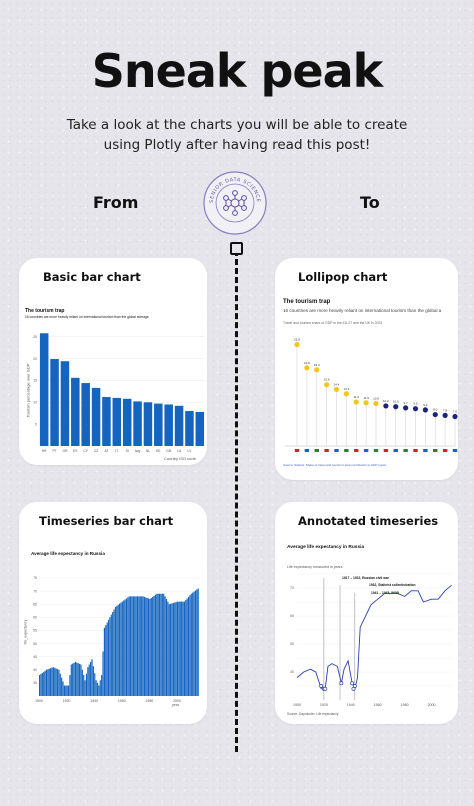  Describe the element at coordinates (35, 618) in the screenshot. I see `y-tick-label: 60` at that location.